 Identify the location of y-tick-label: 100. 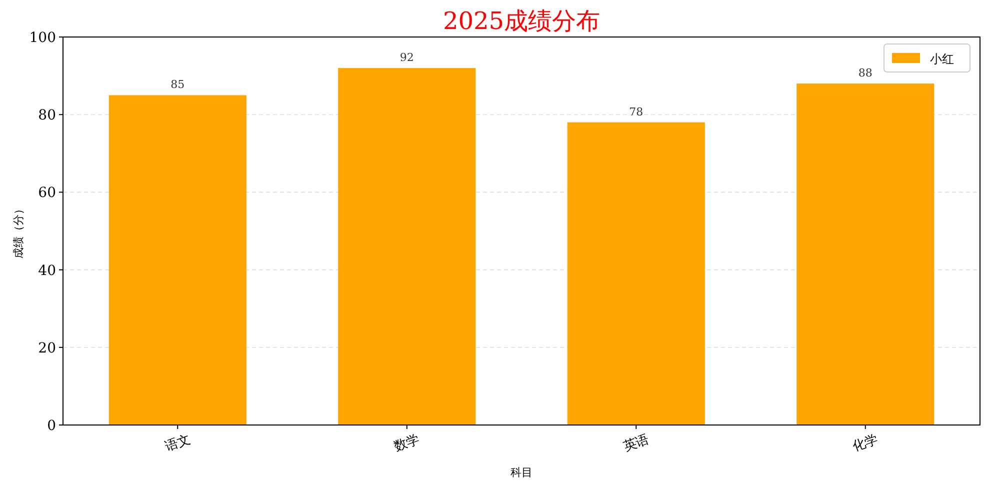
(42, 38).